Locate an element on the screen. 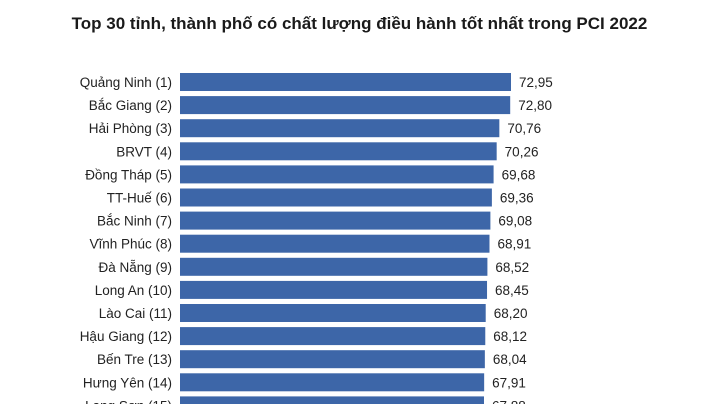 Image resolution: width=719 pixels, height=404 pixels. category-label: Bắc Giang (2) is located at coordinates (130, 105).